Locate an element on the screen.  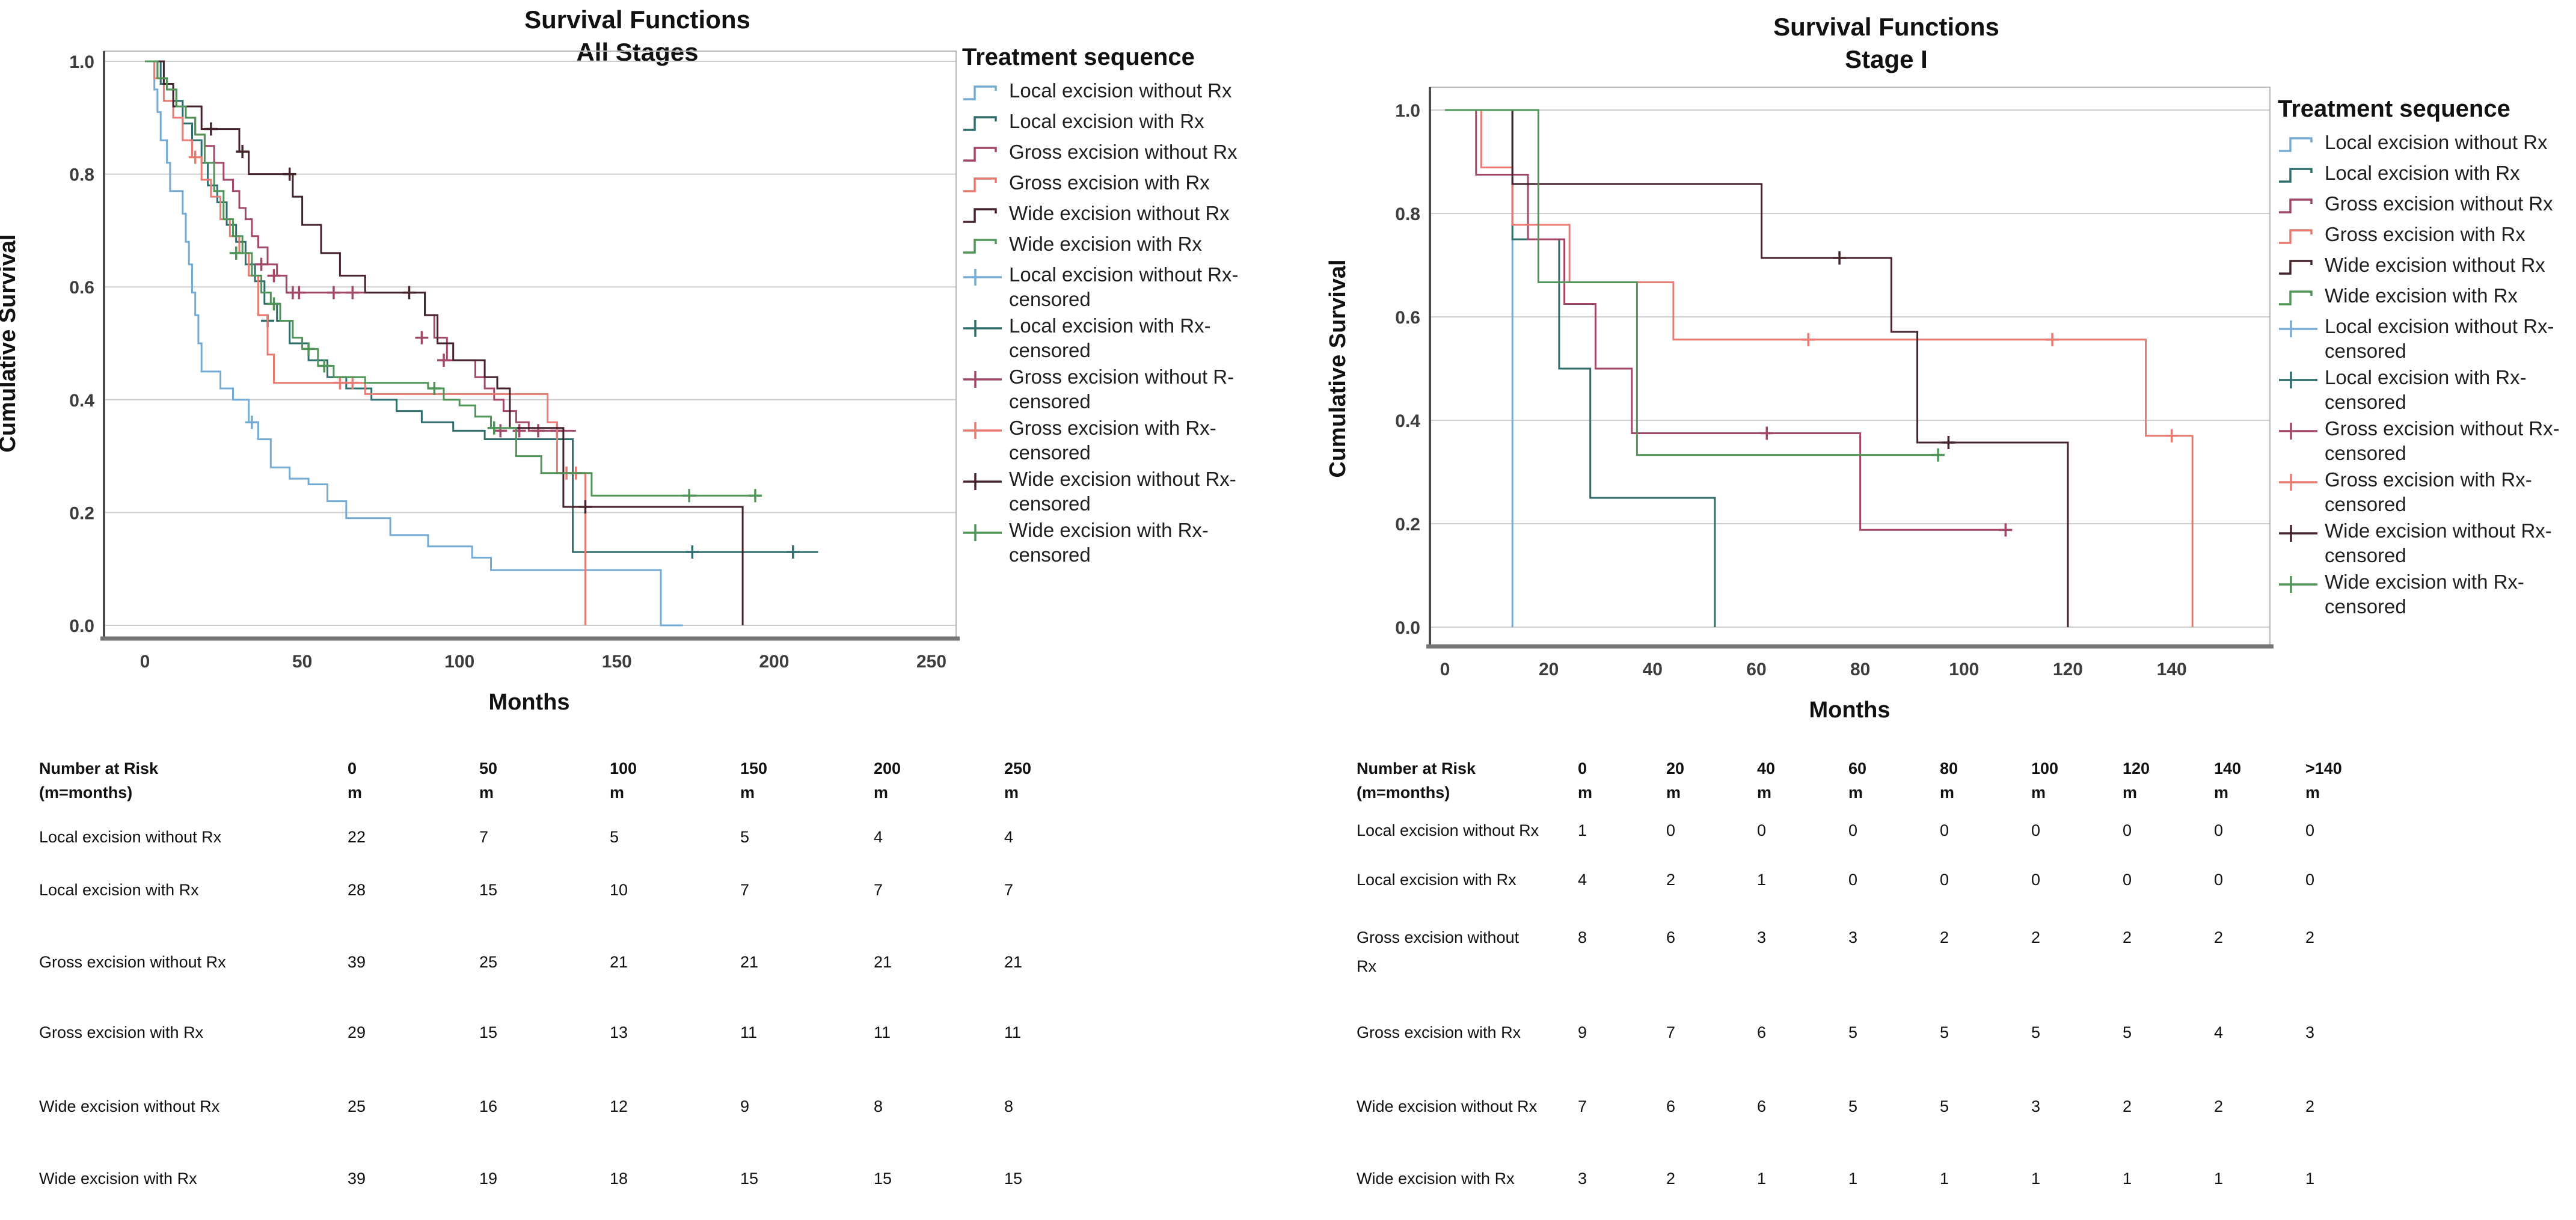
censor-marks-wide-excision-with-rx is located at coordinates (1938, 455).